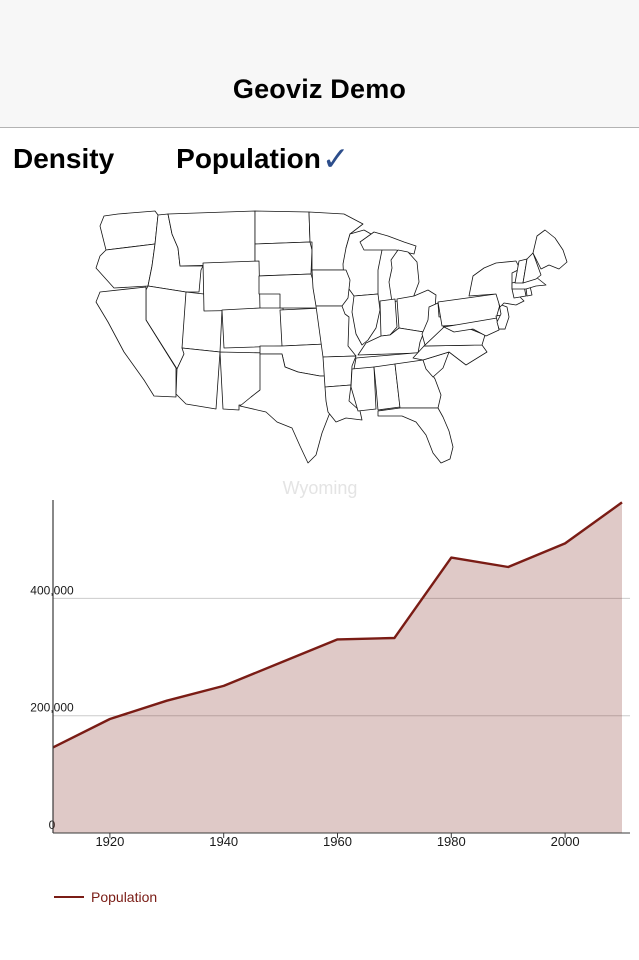 This screenshot has height=960, width=639. What do you see at coordinates (451, 841) in the screenshot?
I see `x-tick-label: 1980` at bounding box center [451, 841].